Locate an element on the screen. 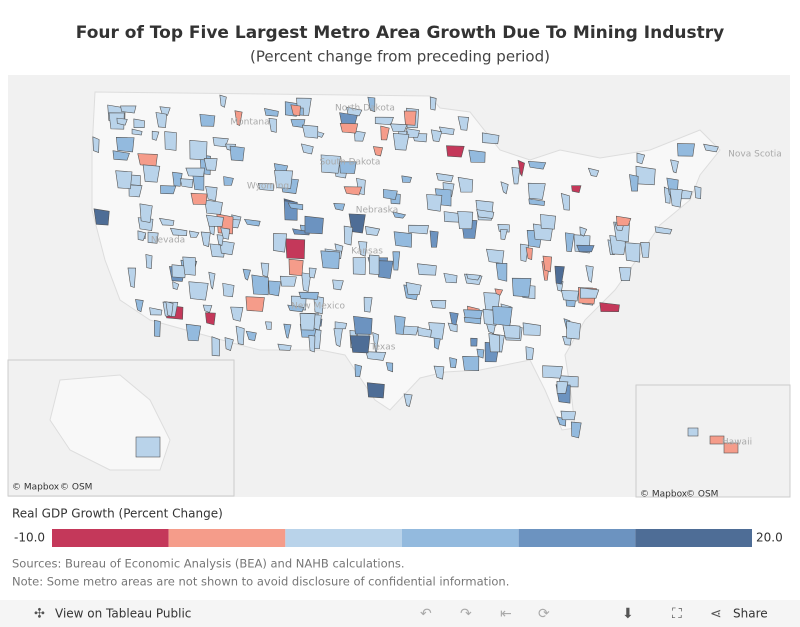  share-button: Share is located at coordinates (750, 614).